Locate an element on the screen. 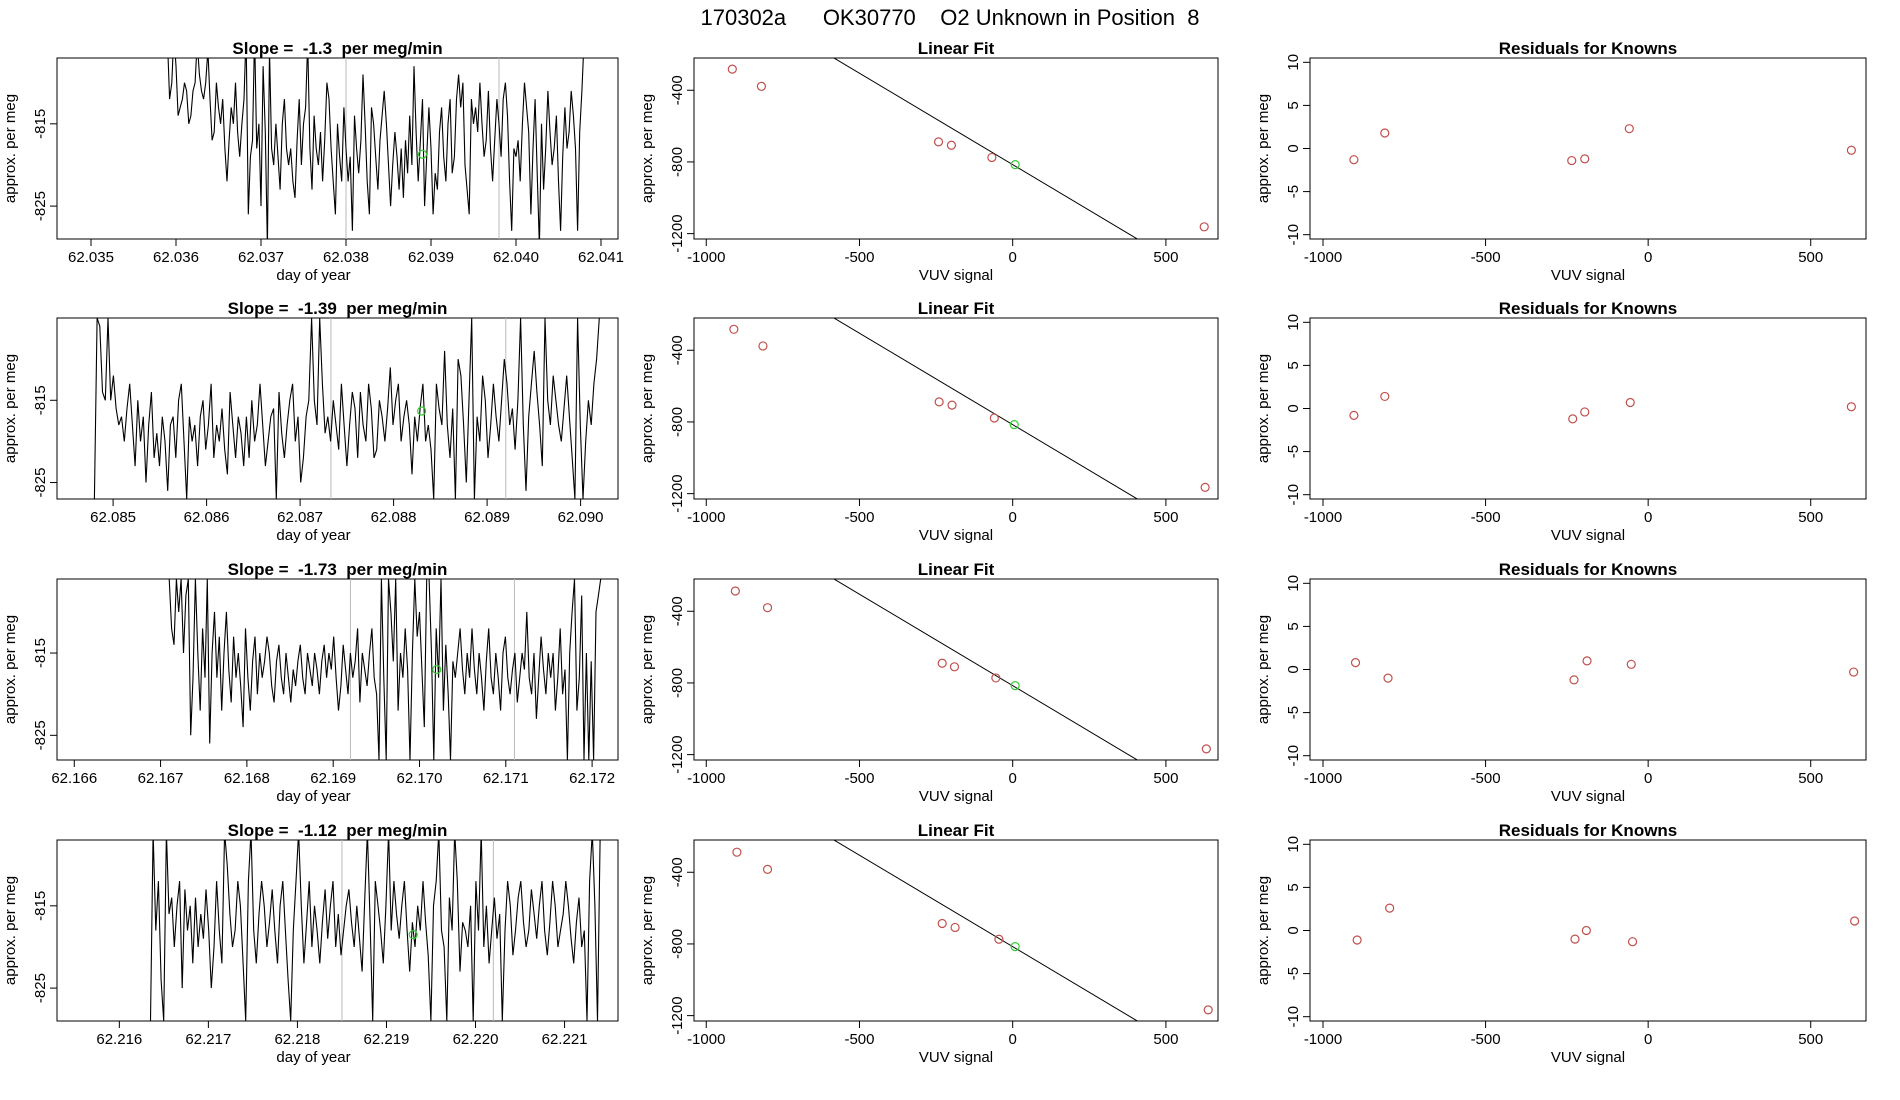  x-tick-label: 62.166 is located at coordinates (74, 778).